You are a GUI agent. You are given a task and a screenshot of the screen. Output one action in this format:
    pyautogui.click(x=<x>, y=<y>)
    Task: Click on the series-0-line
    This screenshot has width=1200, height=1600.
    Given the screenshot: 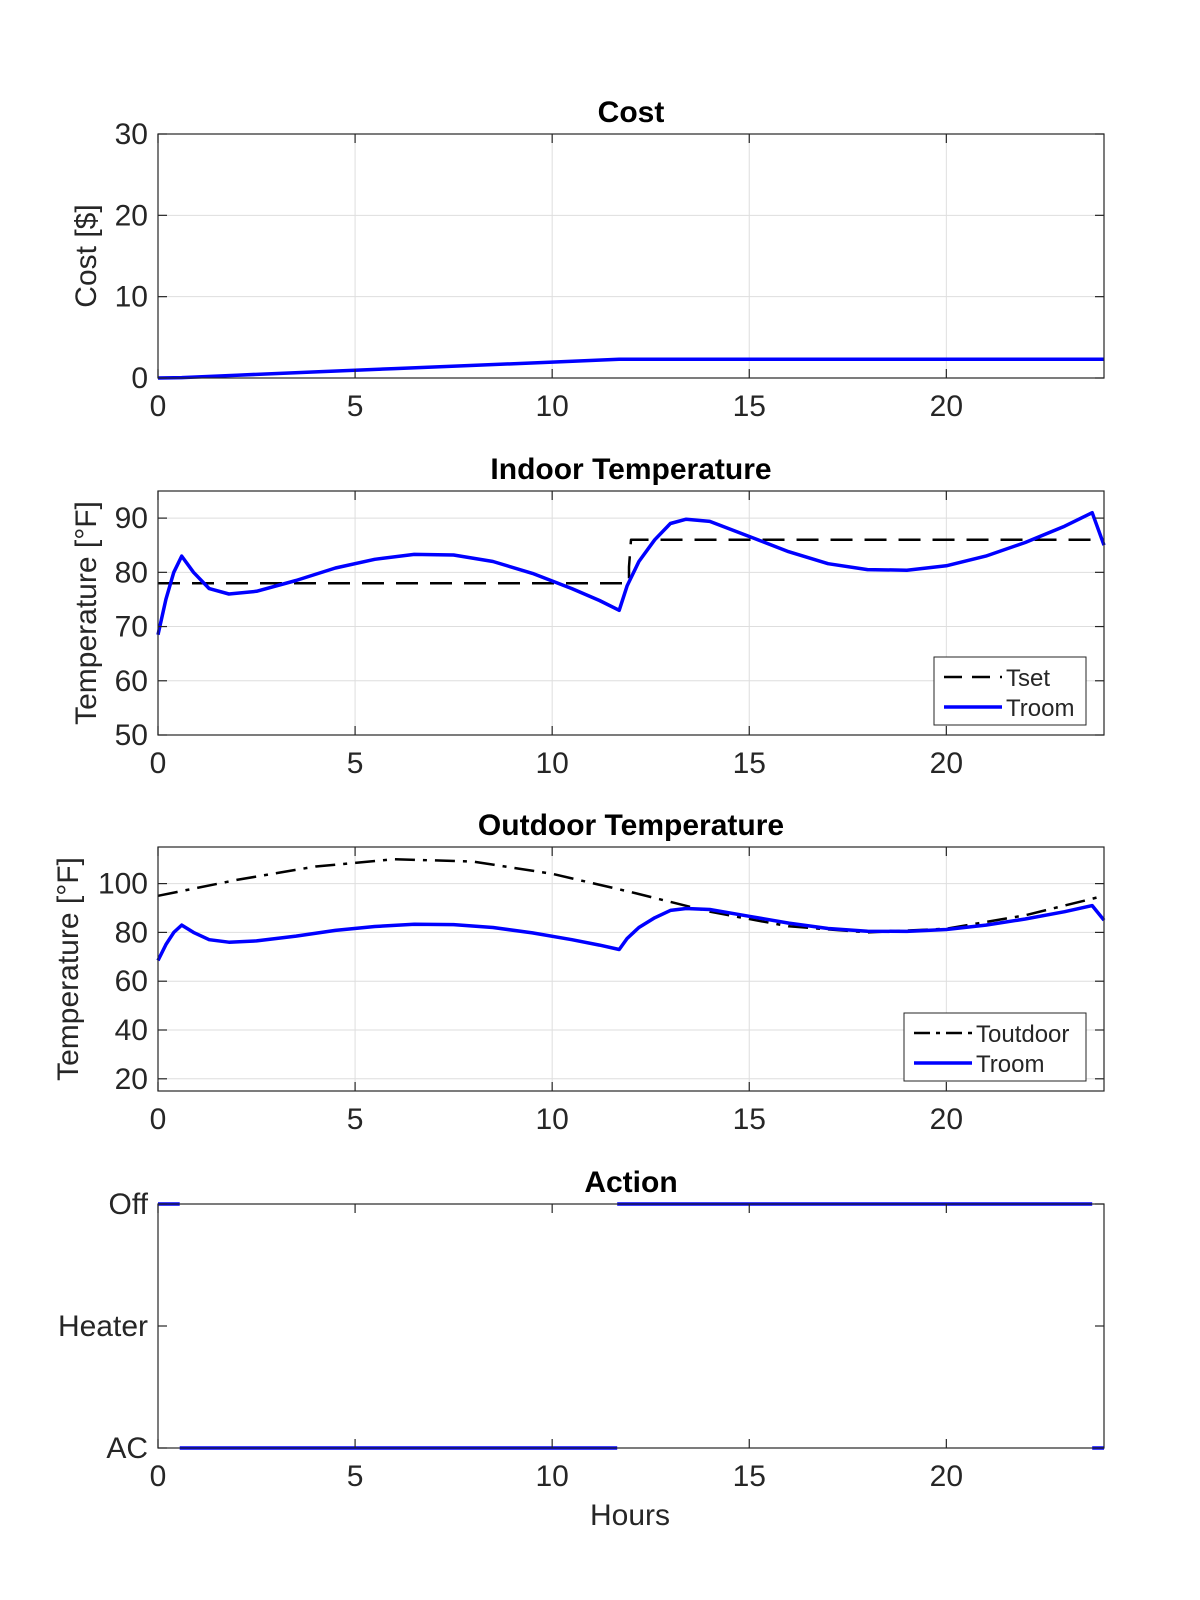 What is the action you would take?
    pyautogui.click(x=630, y=368)
    